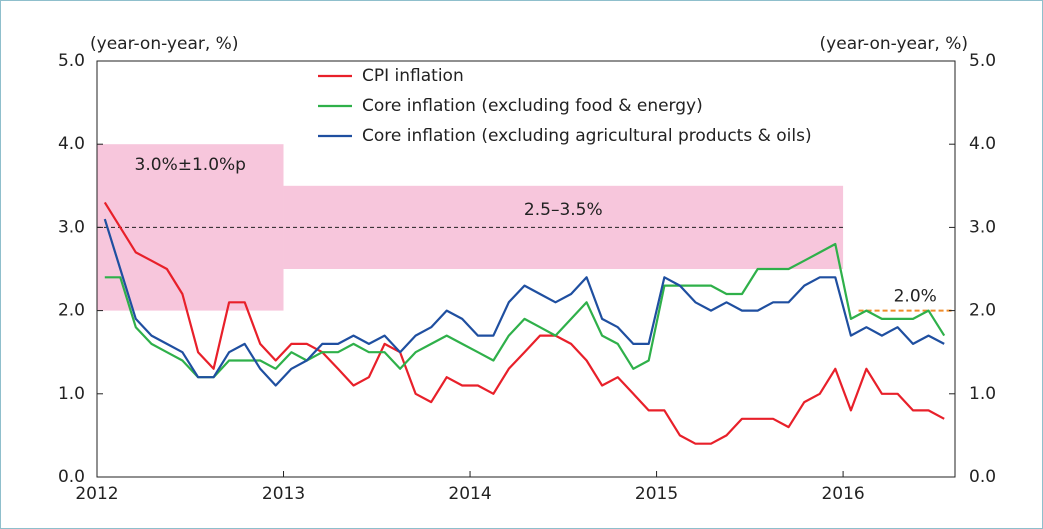 This screenshot has height=529, width=1043. I want to click on y2-tick-label: 2.0, so click(982, 311).